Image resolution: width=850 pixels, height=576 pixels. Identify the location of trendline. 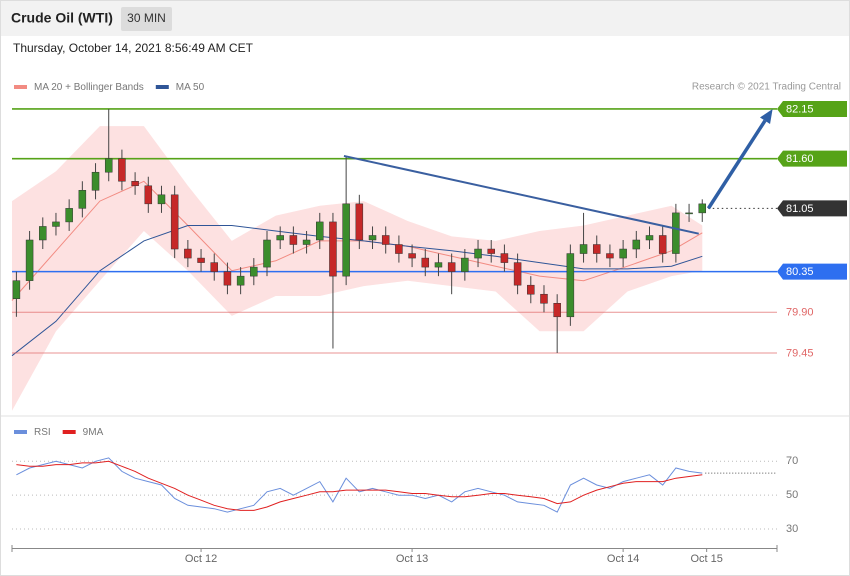
(521, 194).